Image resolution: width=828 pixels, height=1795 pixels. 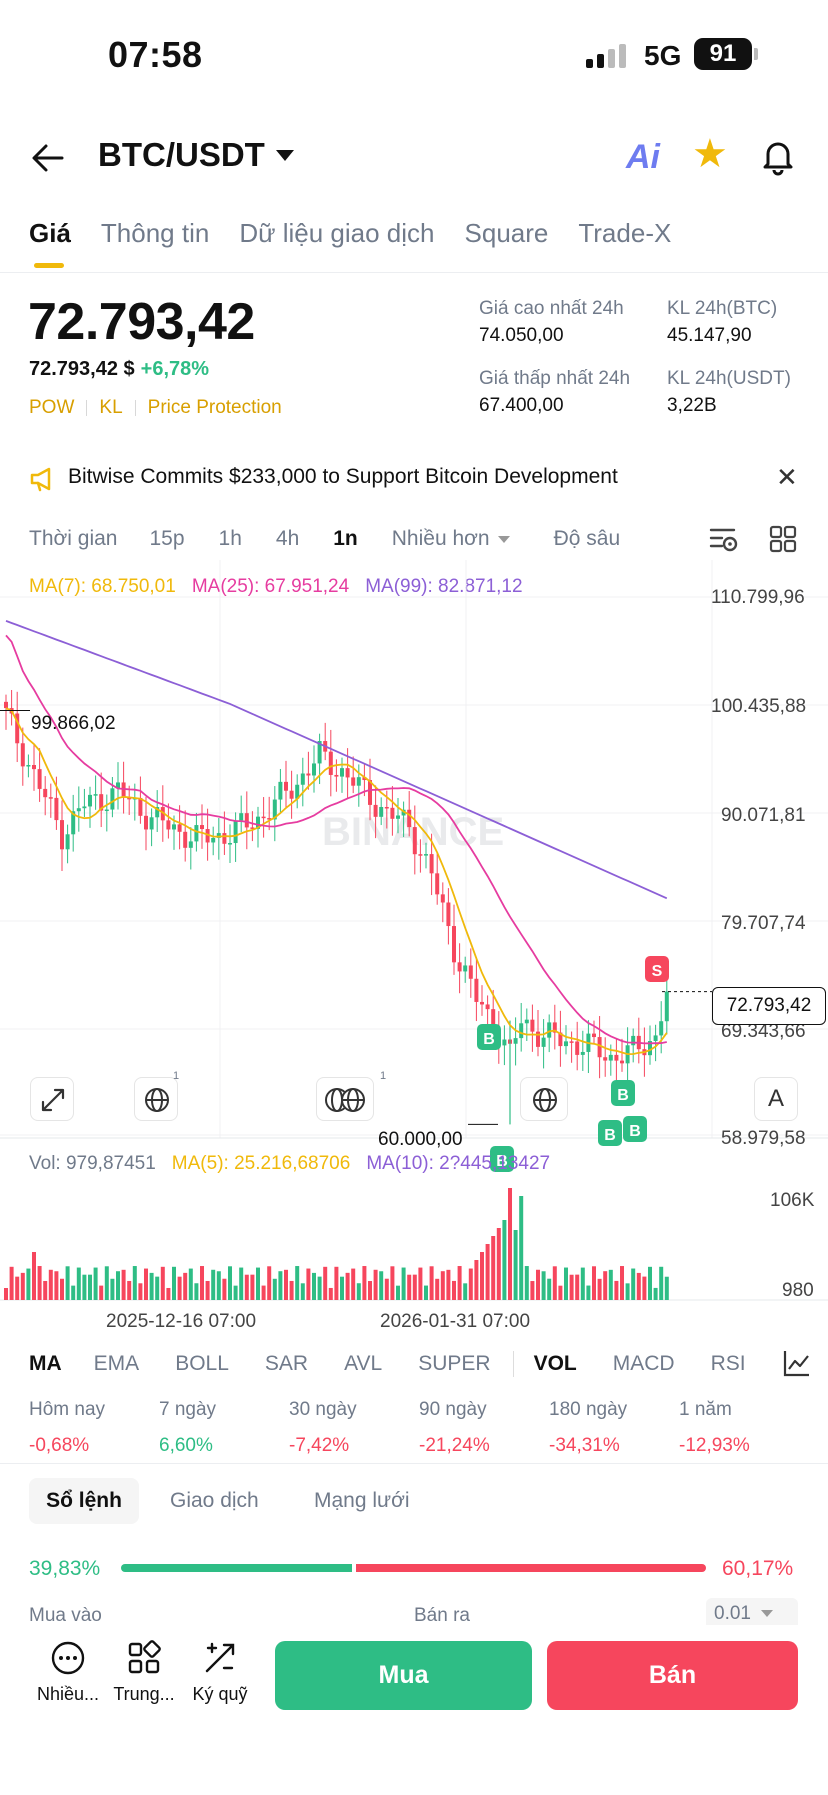 What do you see at coordinates (710, 154) in the screenshot?
I see `favorite-star-icon: ★` at bounding box center [710, 154].